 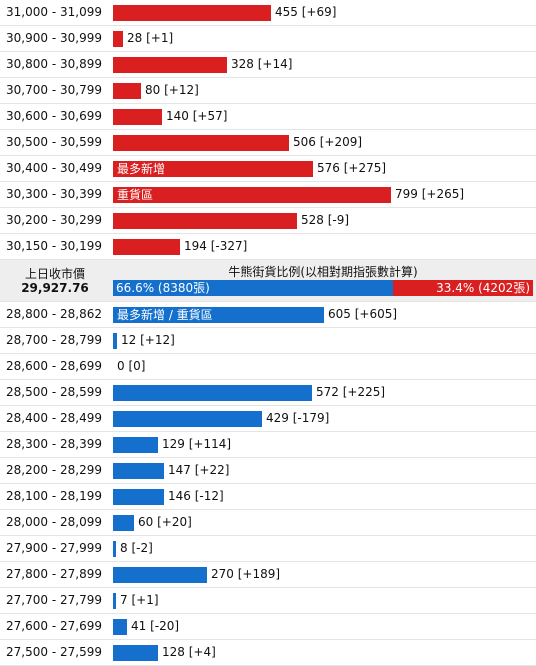 What do you see at coordinates (304, 142) in the screenshot?
I see `value-number: 506` at bounding box center [304, 142].